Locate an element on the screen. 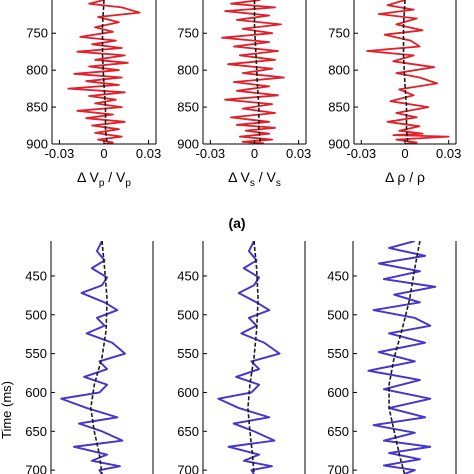 Image resolution: width=474 pixels, height=474 pixels. x-axis-label: Δ Vs / Vs is located at coordinates (254, 179).